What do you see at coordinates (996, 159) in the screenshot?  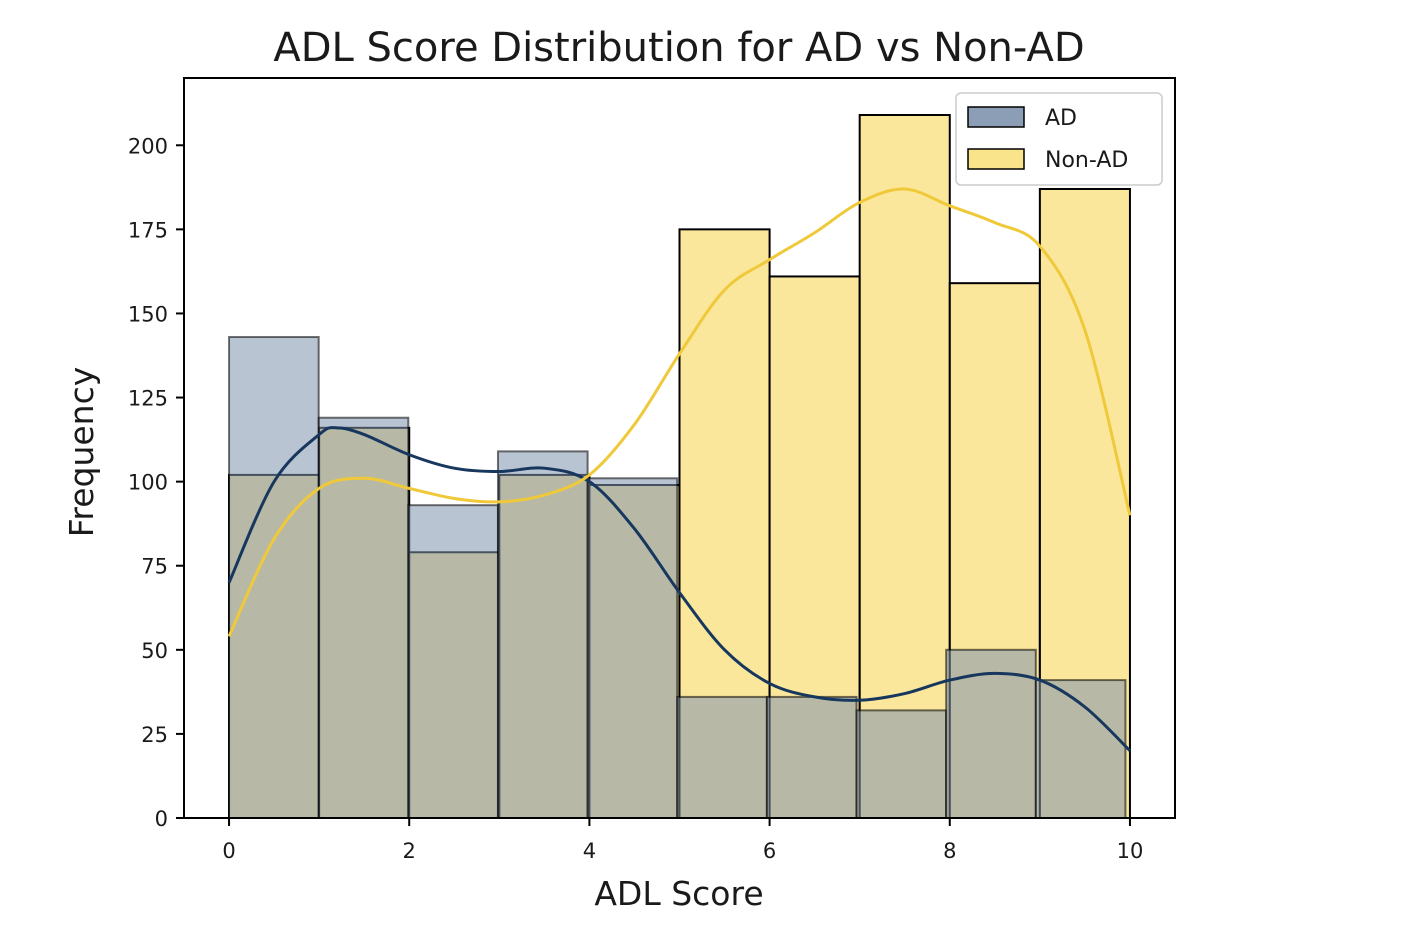 I see `legend-swatch-non-ad` at bounding box center [996, 159].